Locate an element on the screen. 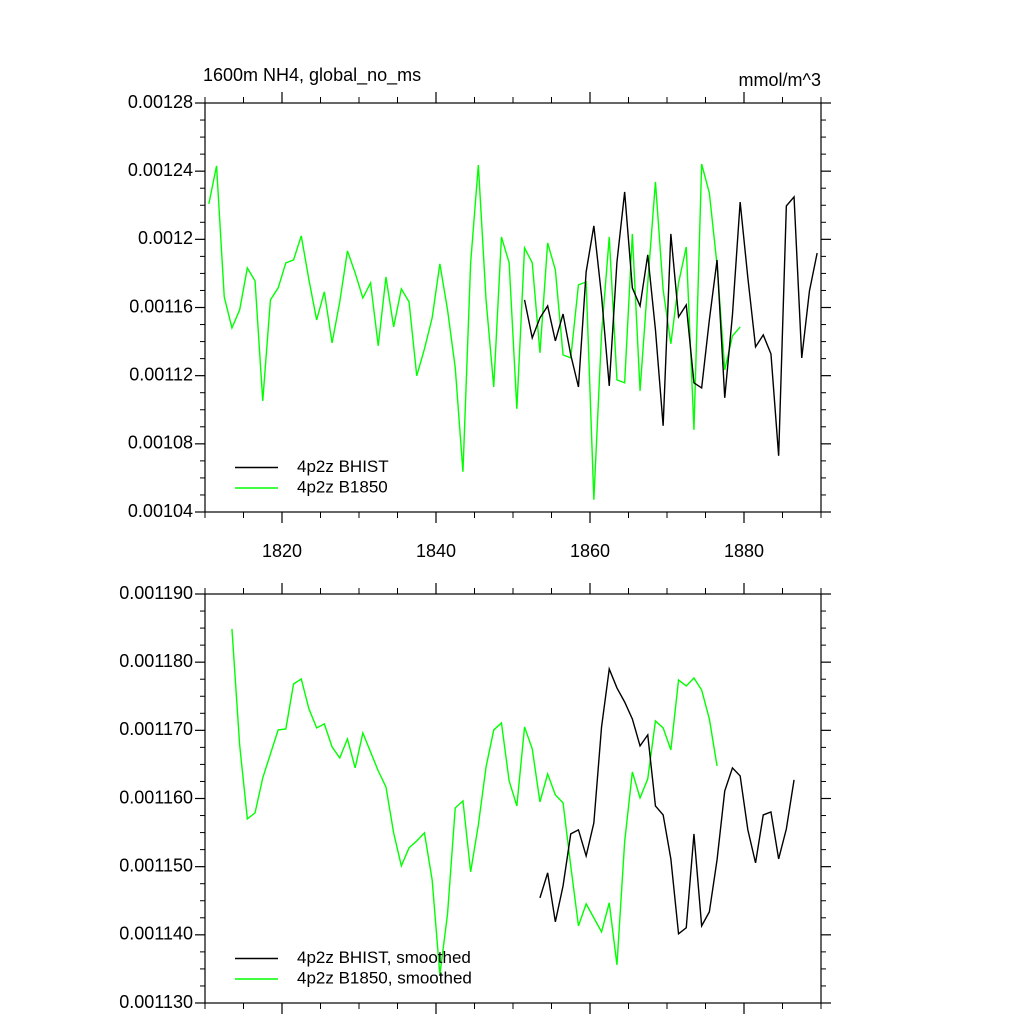 The height and width of the screenshot is (1029, 1024). y-tick-label: 0.001150 is located at coordinates (156, 865).